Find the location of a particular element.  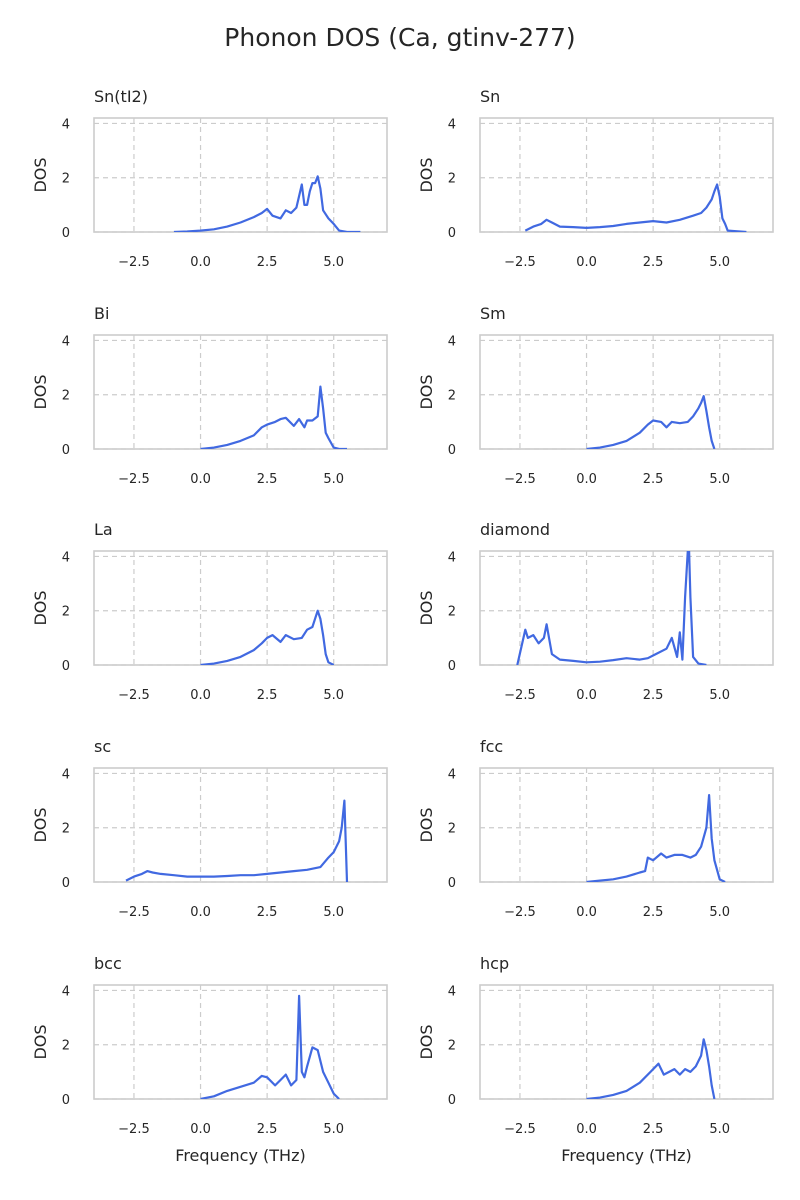

panel-title: bcc is located at coordinates (108, 963).